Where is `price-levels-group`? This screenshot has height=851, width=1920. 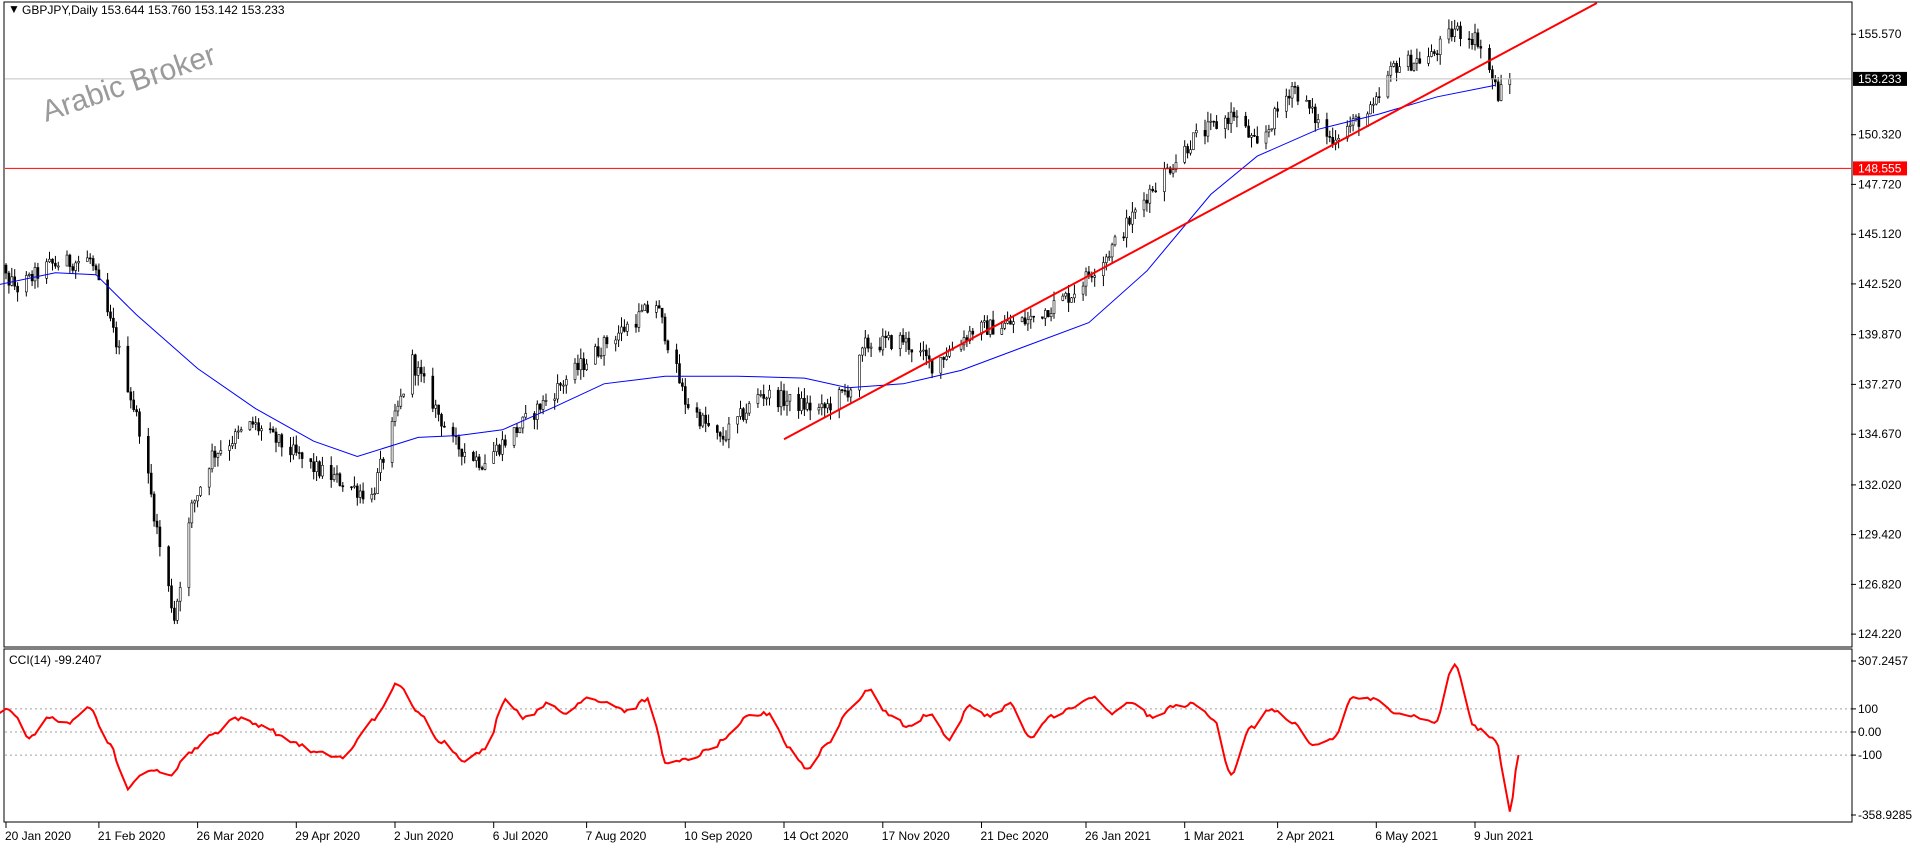
price-levels-group is located at coordinates (928, 123).